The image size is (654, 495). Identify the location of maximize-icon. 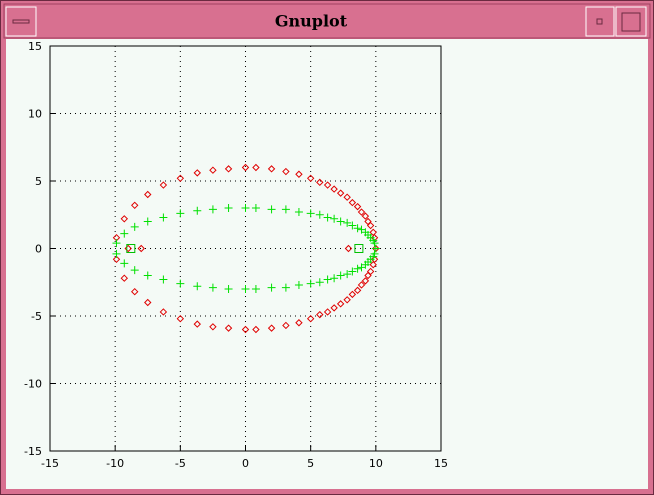
(631, 22).